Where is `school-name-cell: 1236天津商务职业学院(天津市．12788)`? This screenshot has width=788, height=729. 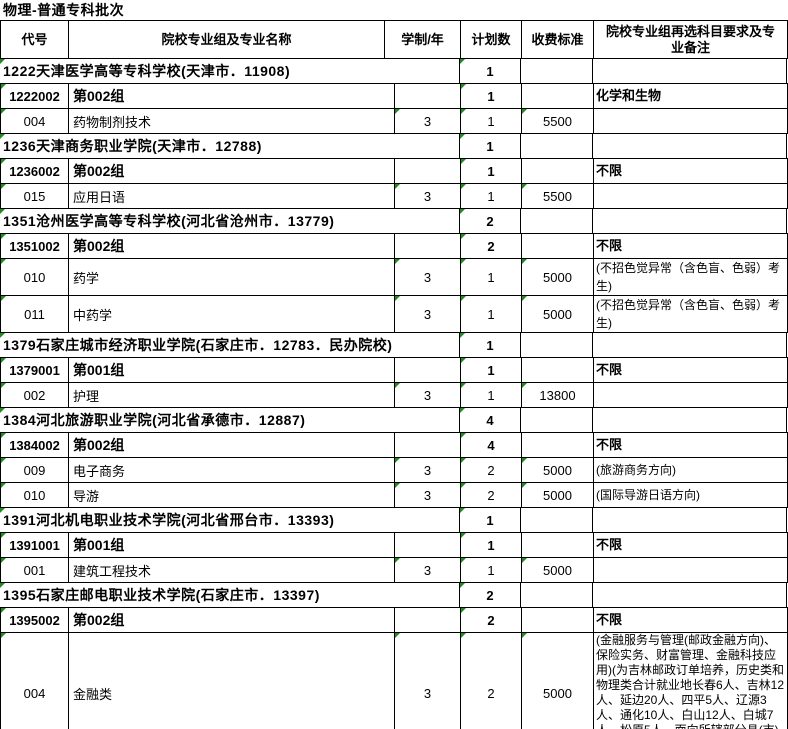
school-name-cell: 1236天津商务职业学院(天津市．12788) is located at coordinates (230, 146).